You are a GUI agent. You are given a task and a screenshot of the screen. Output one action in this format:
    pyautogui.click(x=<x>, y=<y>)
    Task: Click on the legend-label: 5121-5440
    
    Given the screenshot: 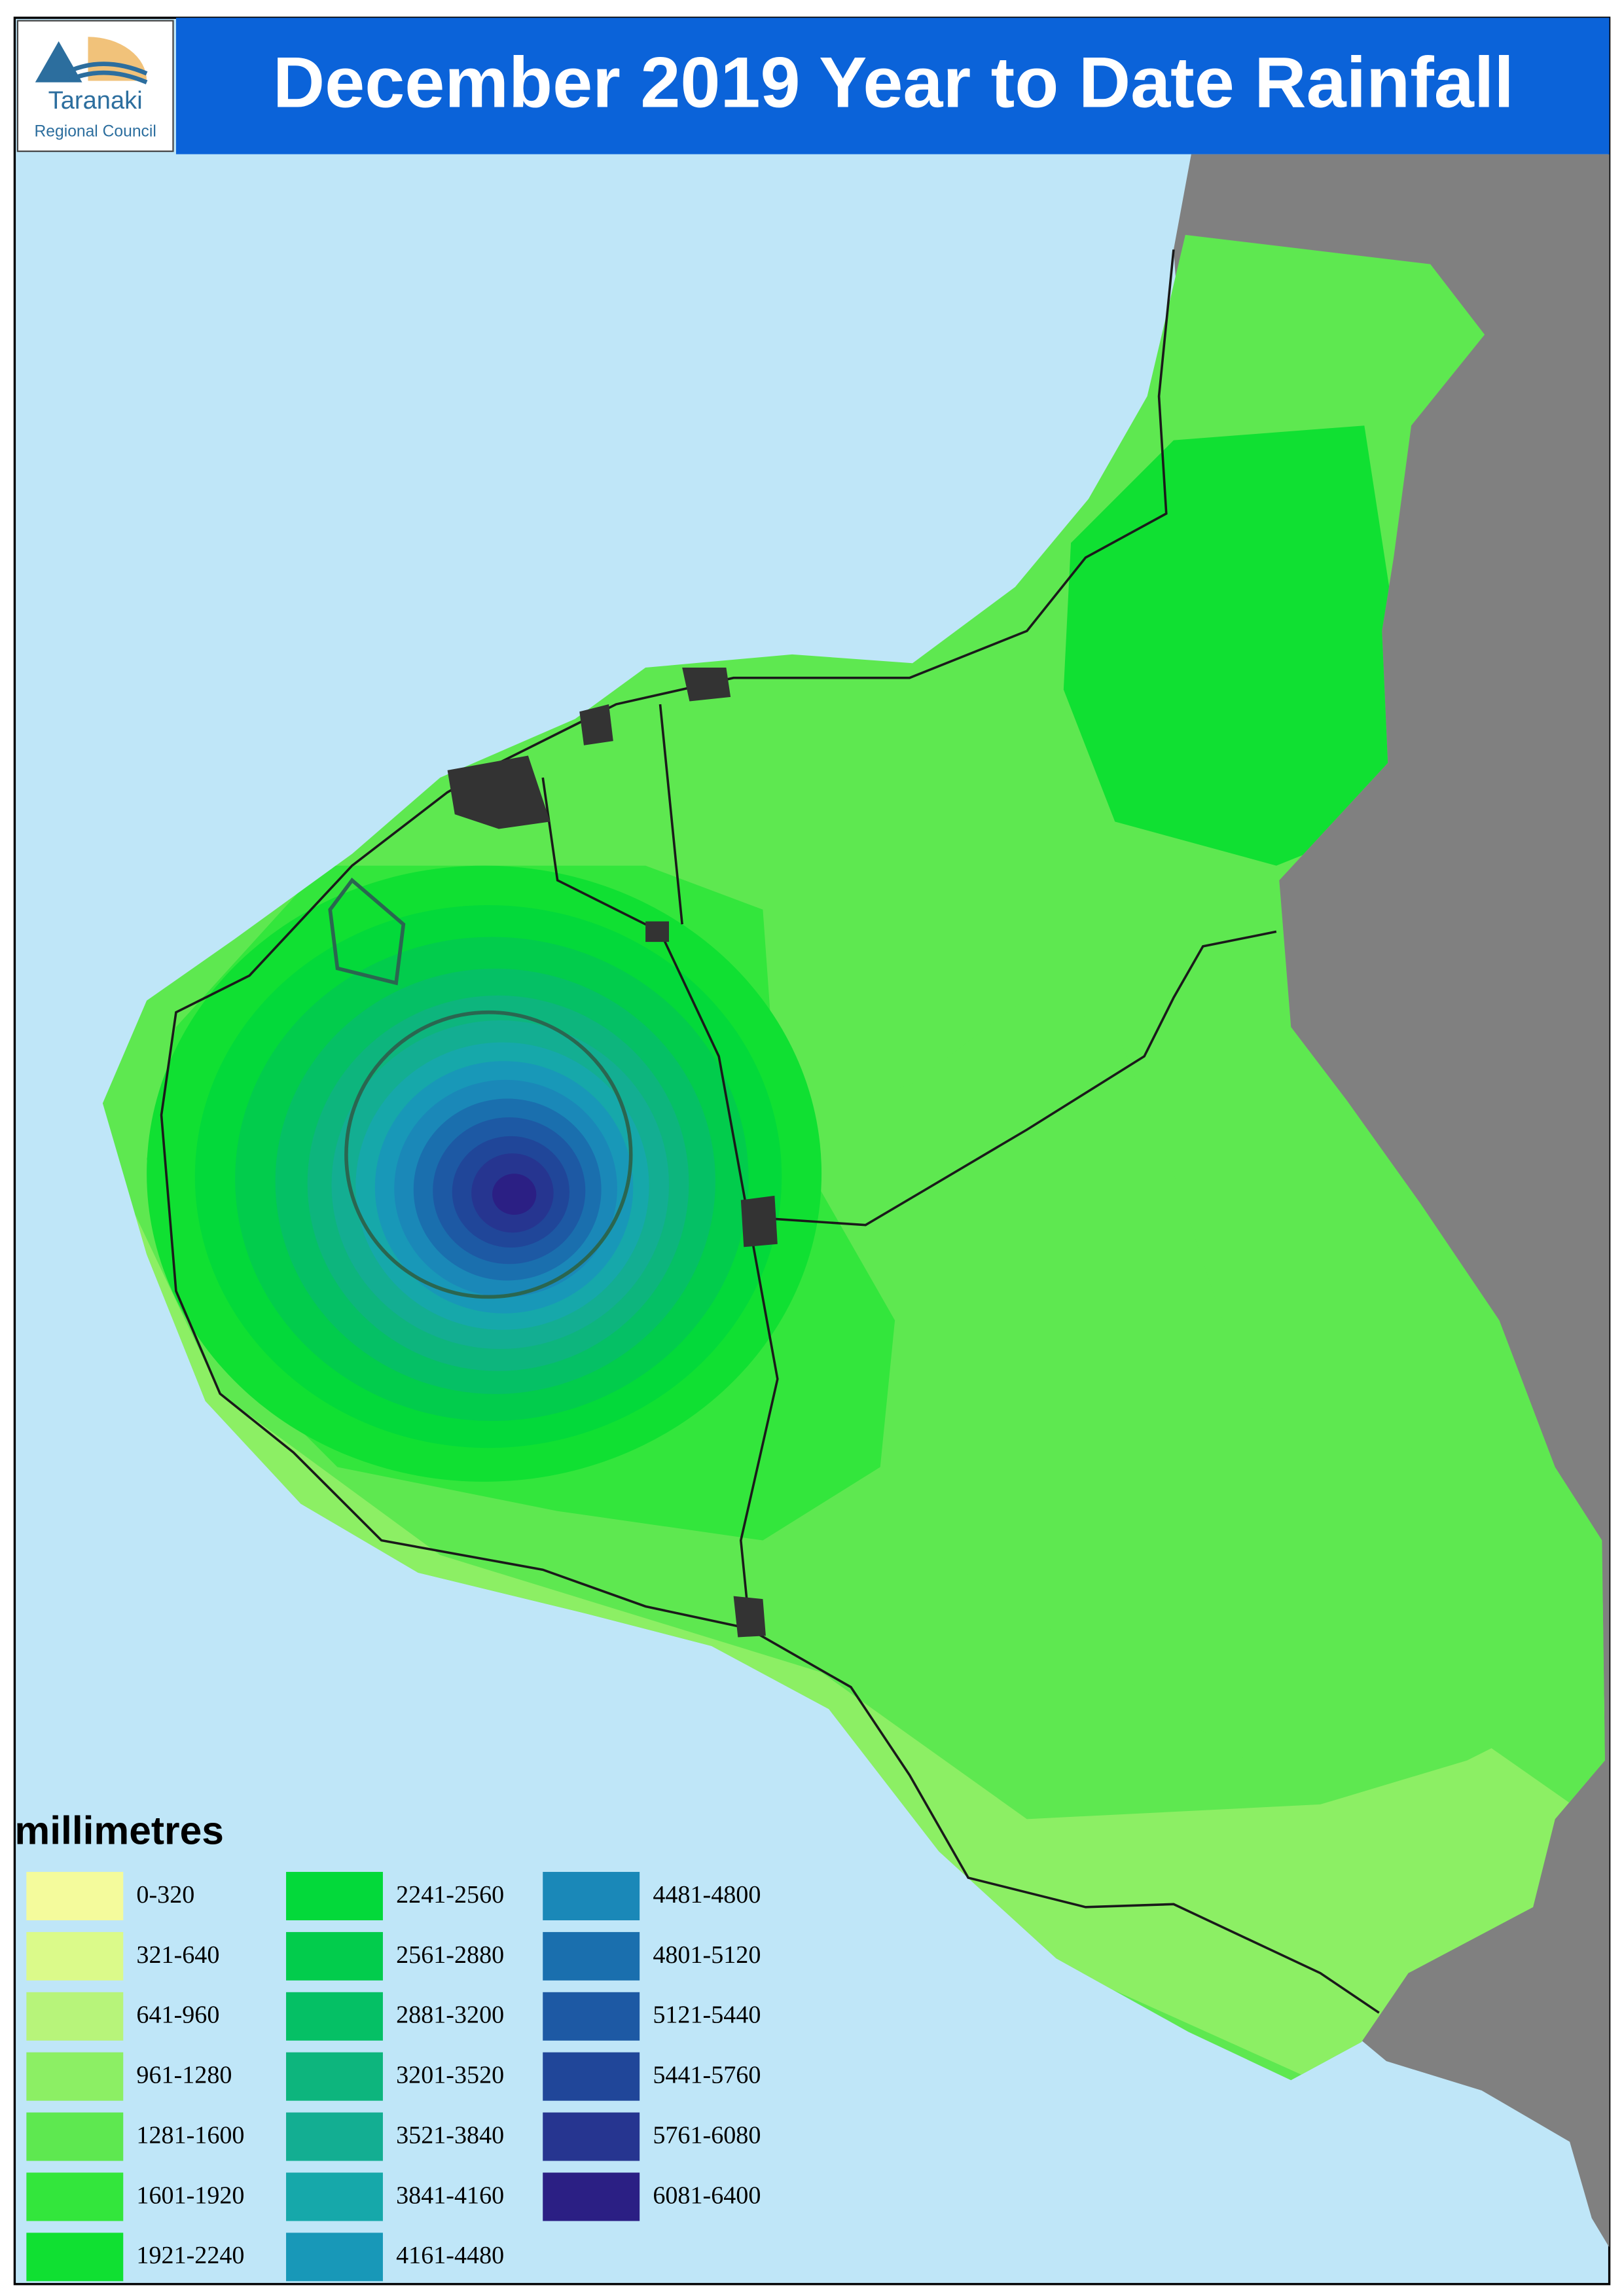 What is the action you would take?
    pyautogui.click(x=707, y=2015)
    